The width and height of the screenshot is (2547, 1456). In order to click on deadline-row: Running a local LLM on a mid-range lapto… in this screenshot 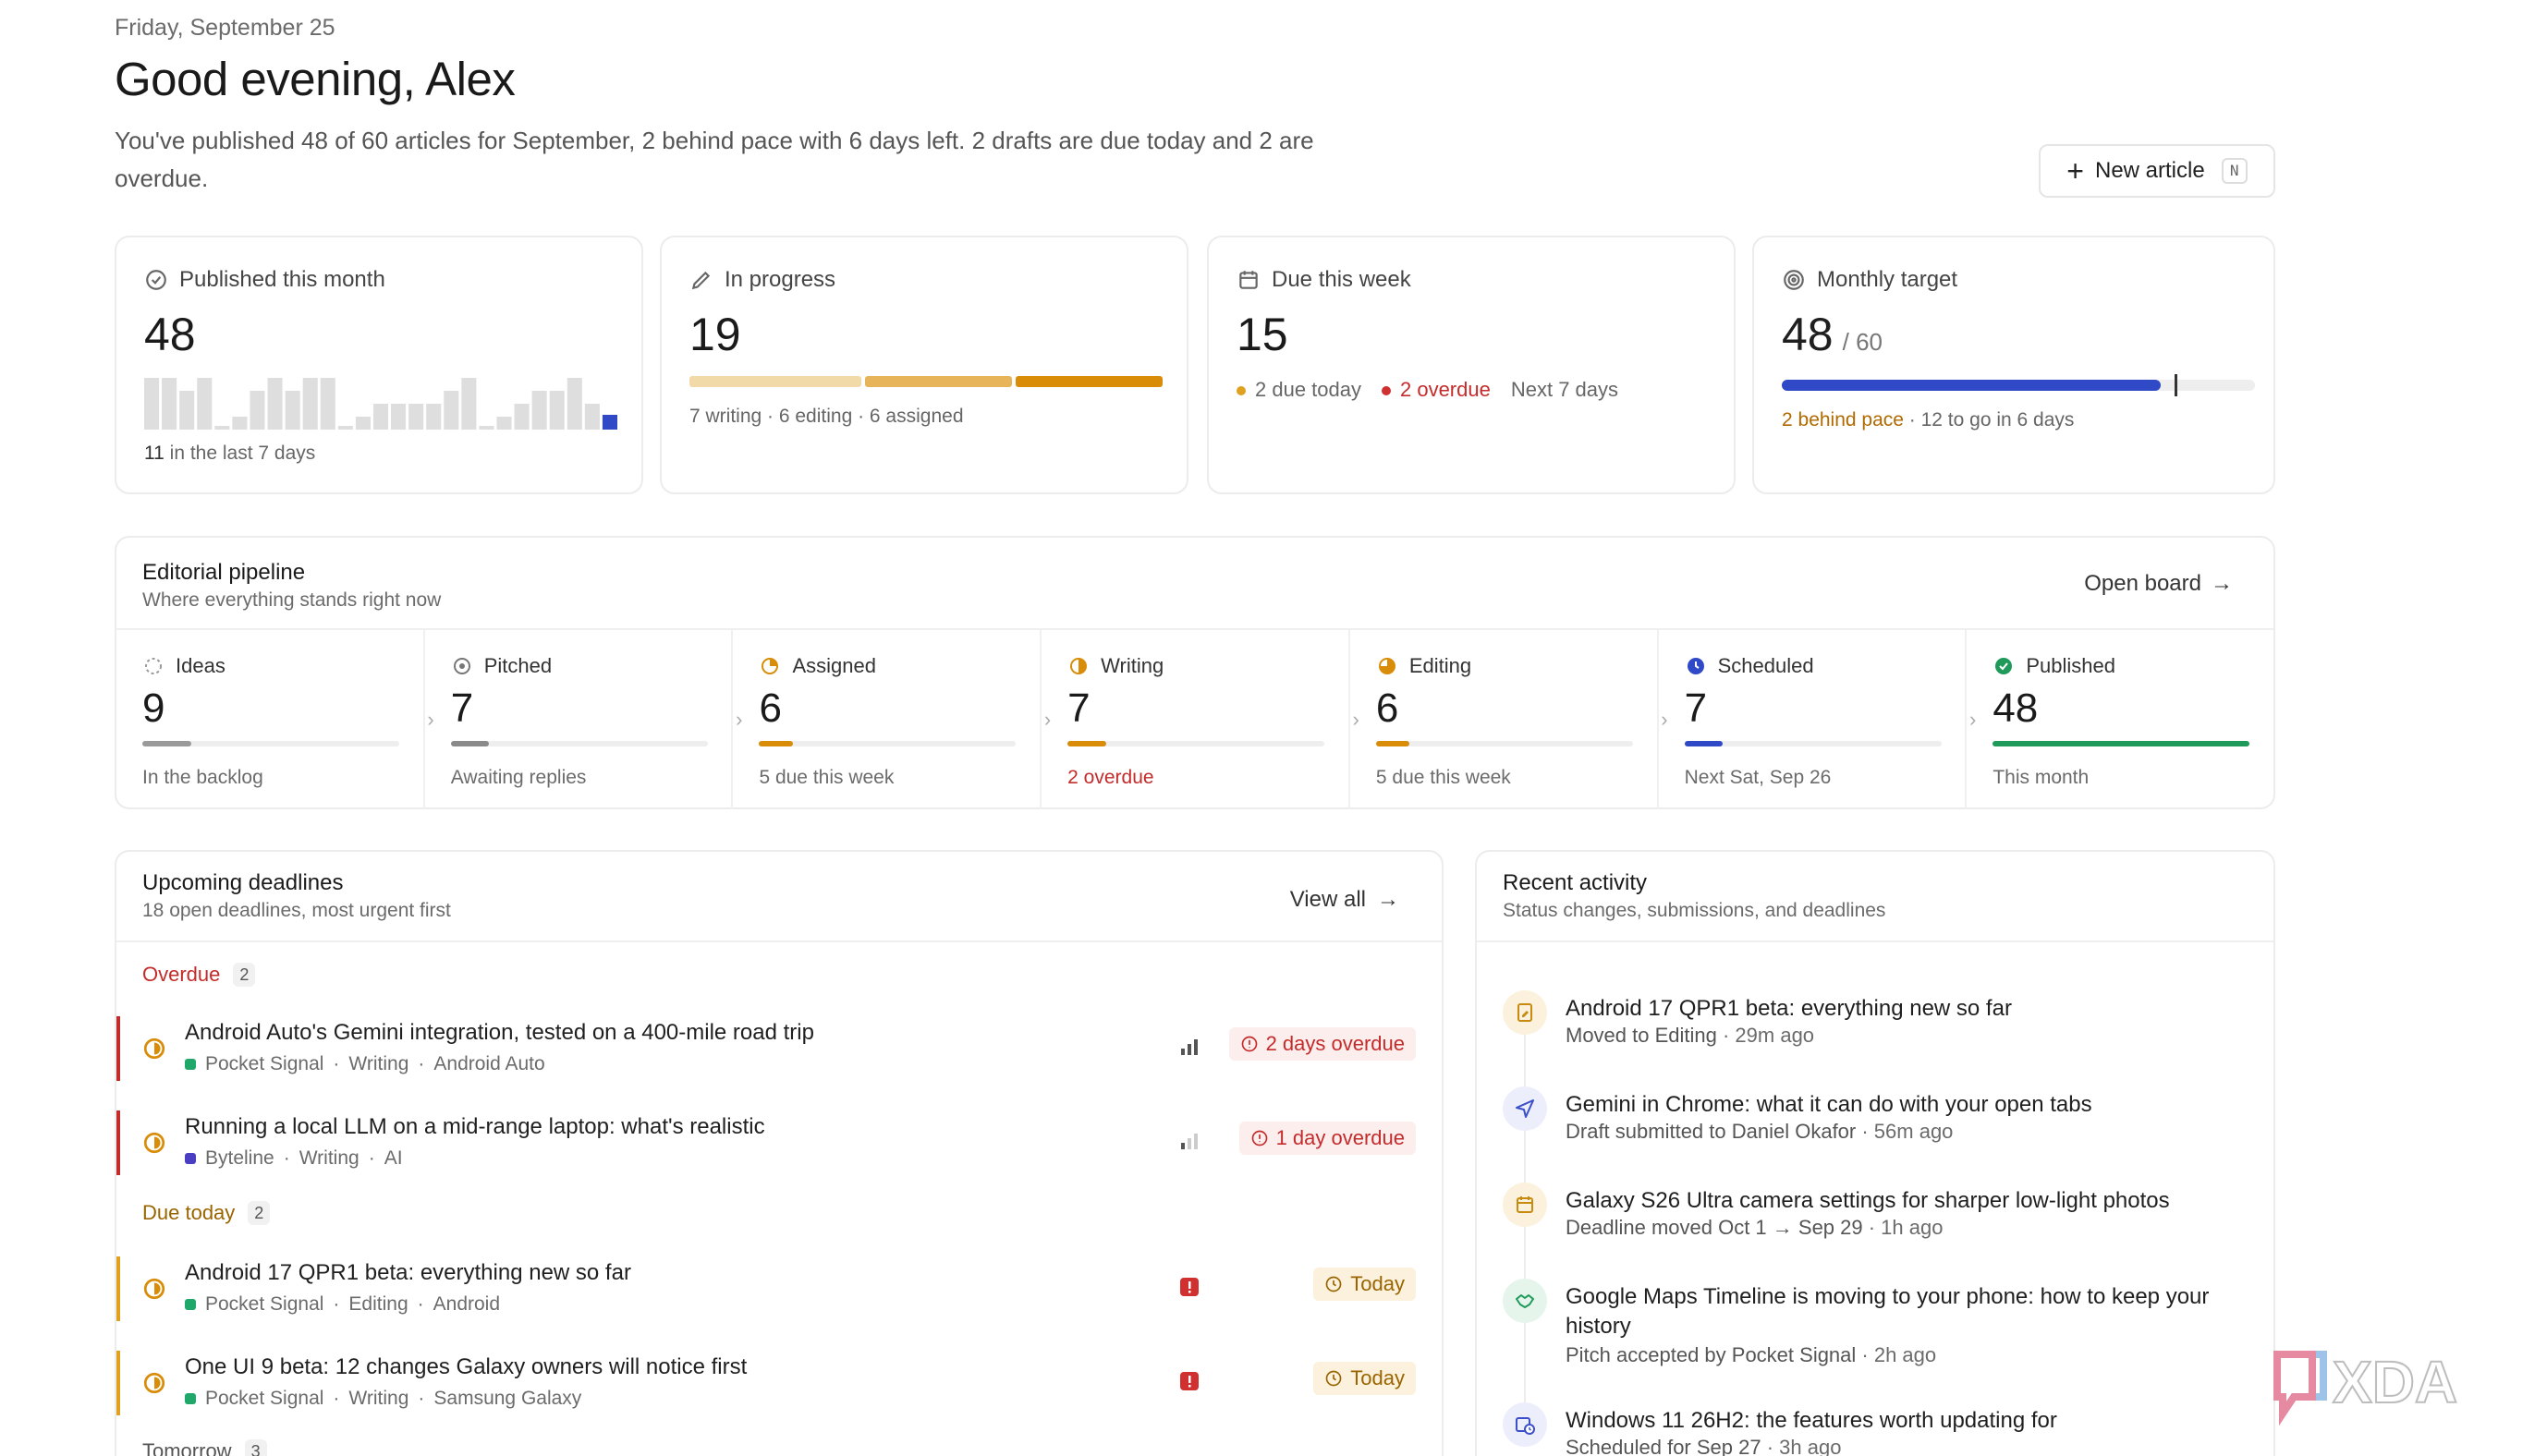, I will do `click(779, 1142)`.